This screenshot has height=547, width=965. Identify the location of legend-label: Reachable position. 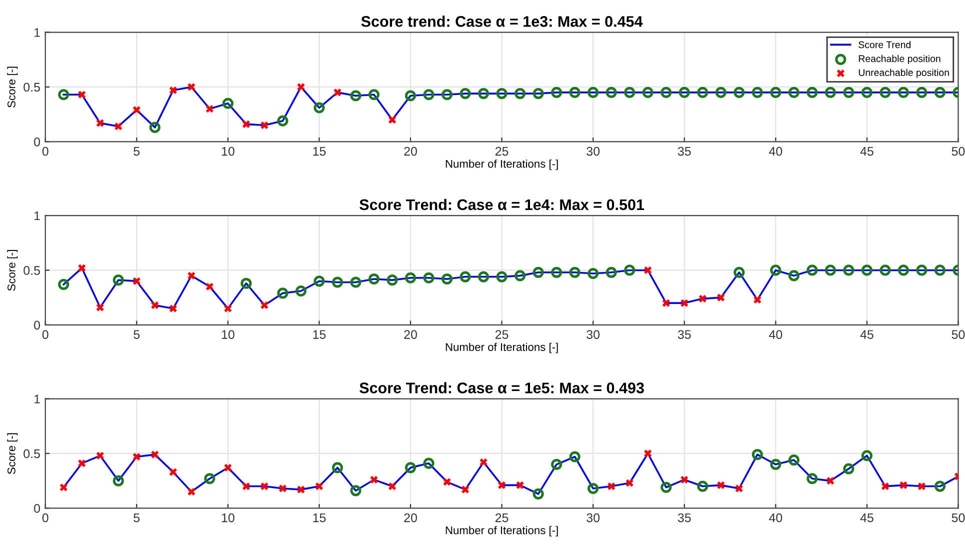
(899, 59).